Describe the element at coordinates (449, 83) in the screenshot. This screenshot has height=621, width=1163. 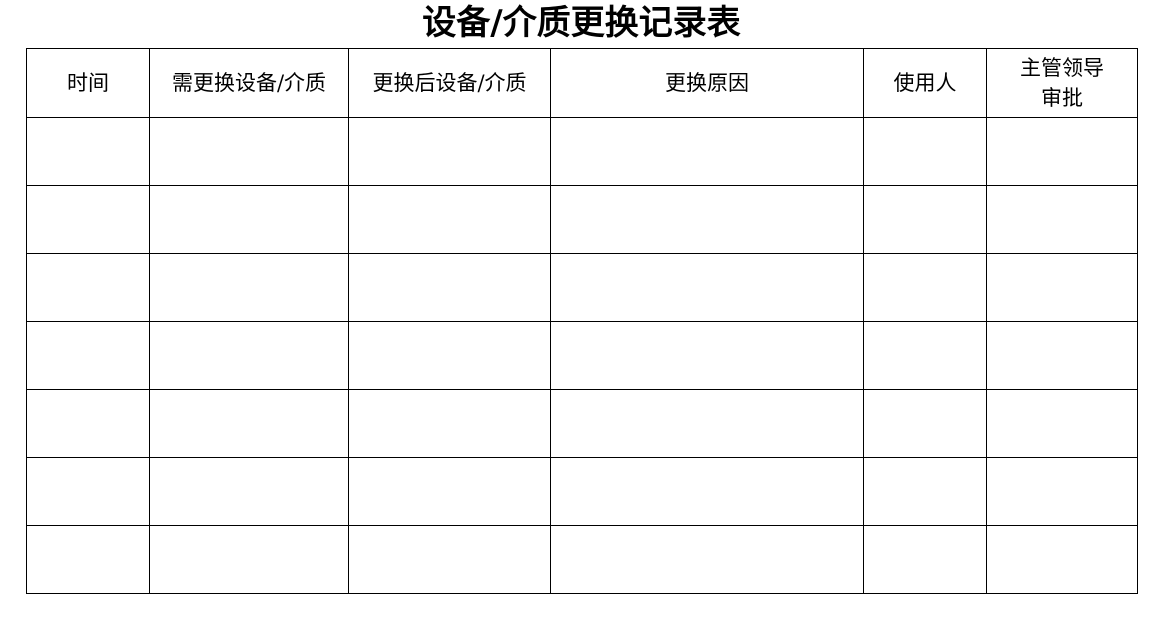
I see `header-new-device: 更换后设备/介质` at that location.